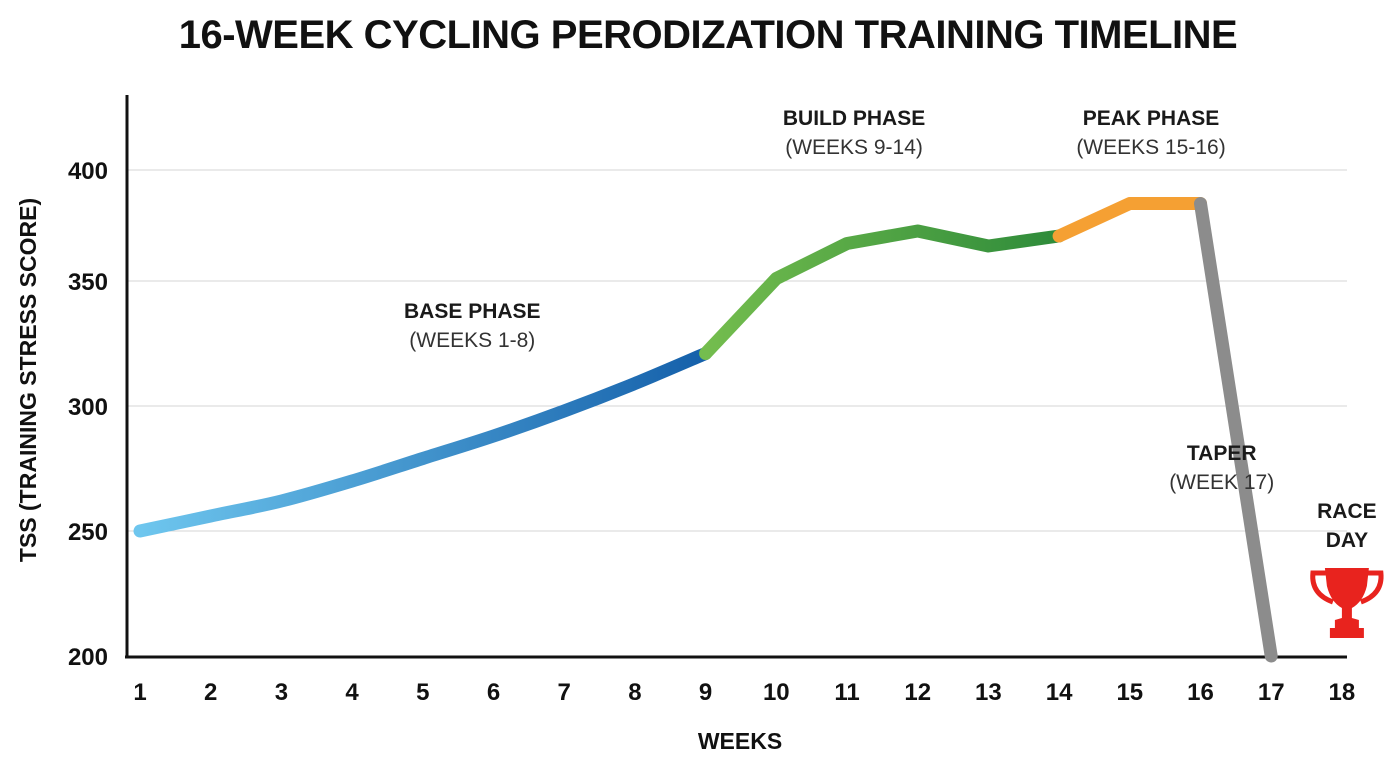 This screenshot has width=1400, height=764. I want to click on y-axis-label: TSS (TRAINING STRESS SCORE), so click(28, 380).